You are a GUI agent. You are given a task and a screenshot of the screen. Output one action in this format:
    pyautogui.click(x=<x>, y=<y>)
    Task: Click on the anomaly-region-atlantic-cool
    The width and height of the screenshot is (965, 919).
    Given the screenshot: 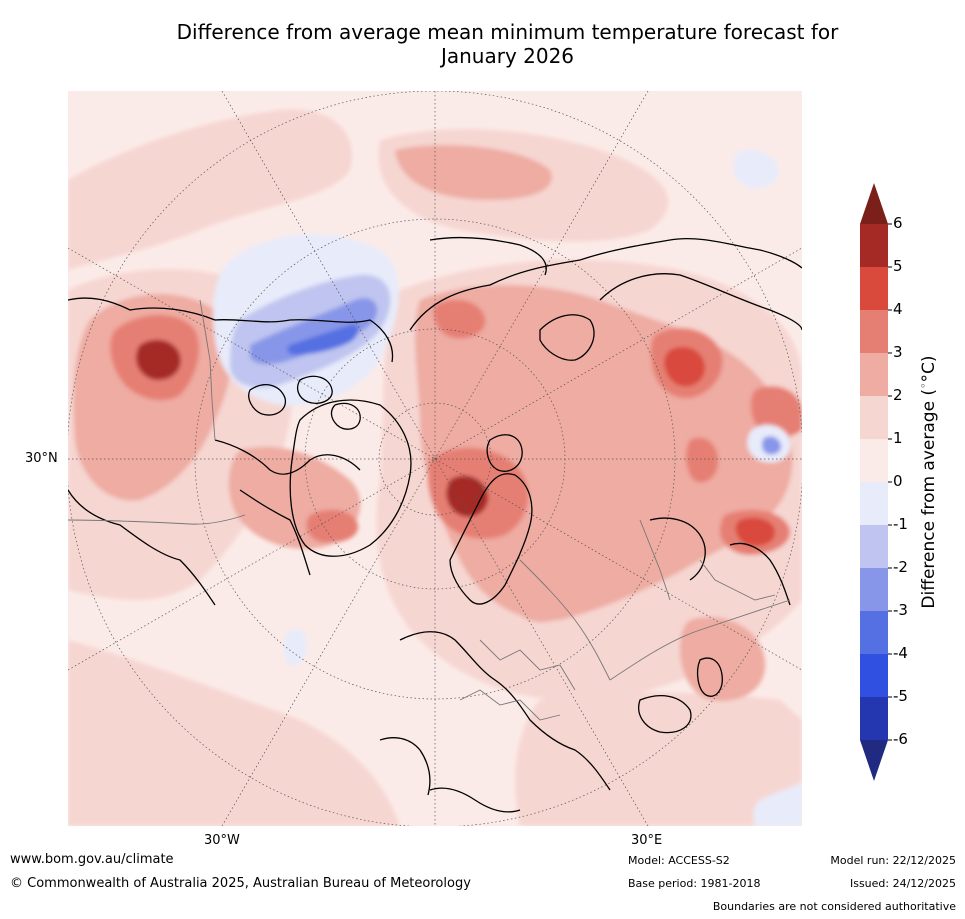 What is the action you would take?
    pyautogui.click(x=295, y=648)
    